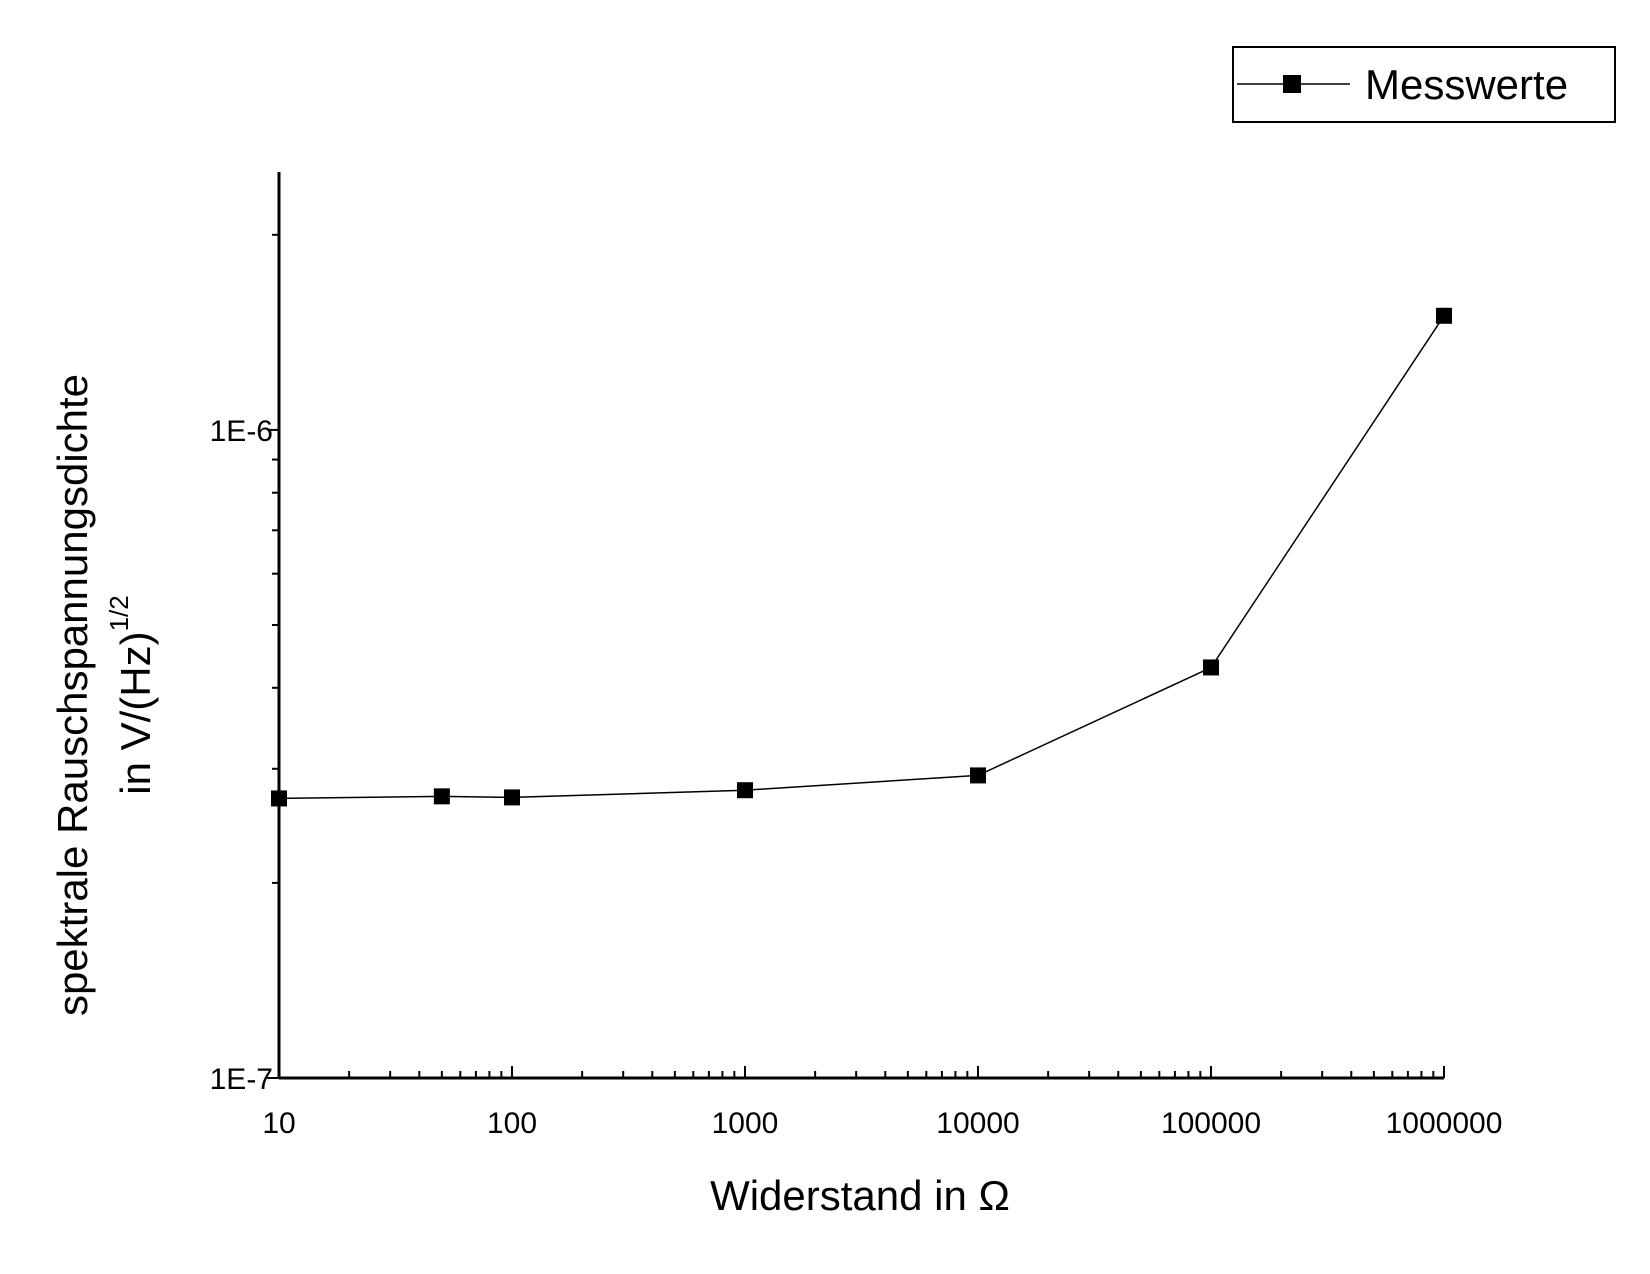 This screenshot has width=1650, height=1274. What do you see at coordinates (1466, 84) in the screenshot?
I see `legend-label: Messwerte` at bounding box center [1466, 84].